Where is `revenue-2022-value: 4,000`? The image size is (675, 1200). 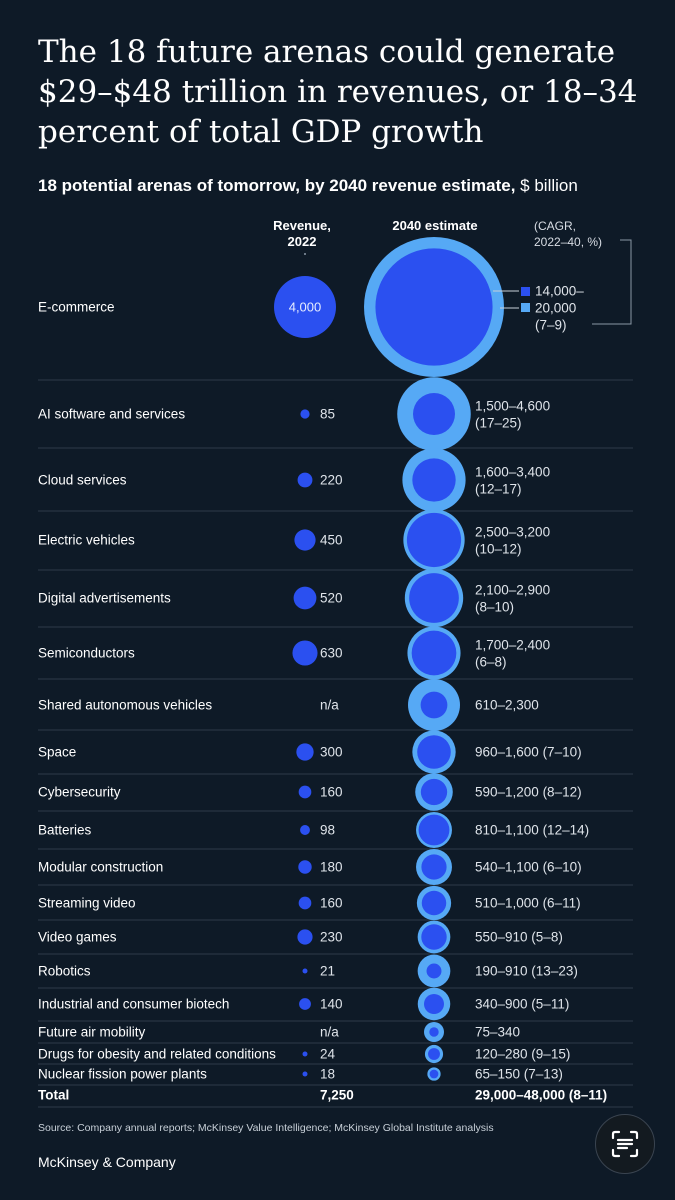 revenue-2022-value: 4,000 is located at coordinates (305, 307).